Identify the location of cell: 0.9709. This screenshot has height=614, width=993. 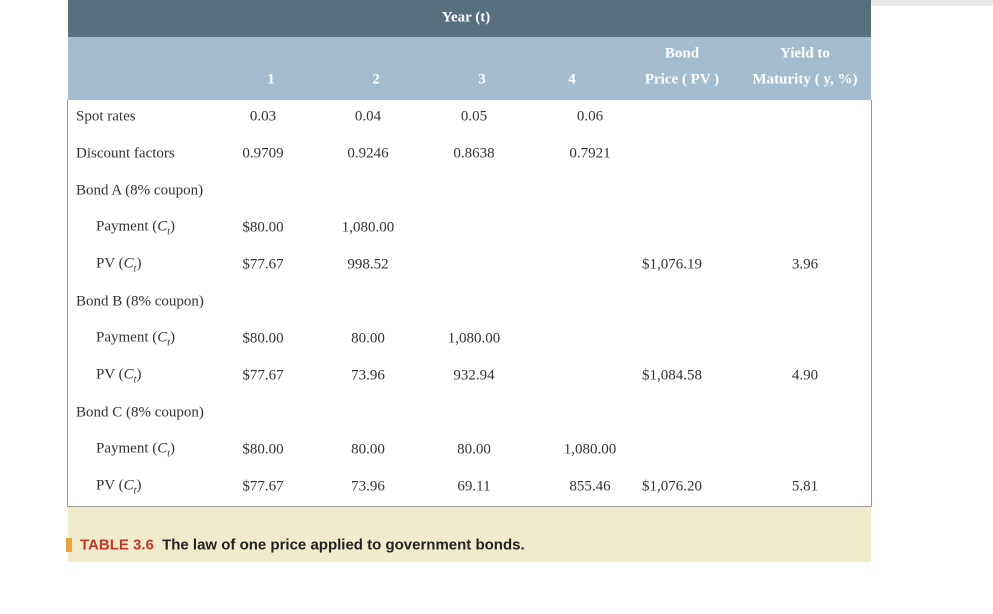
(263, 153).